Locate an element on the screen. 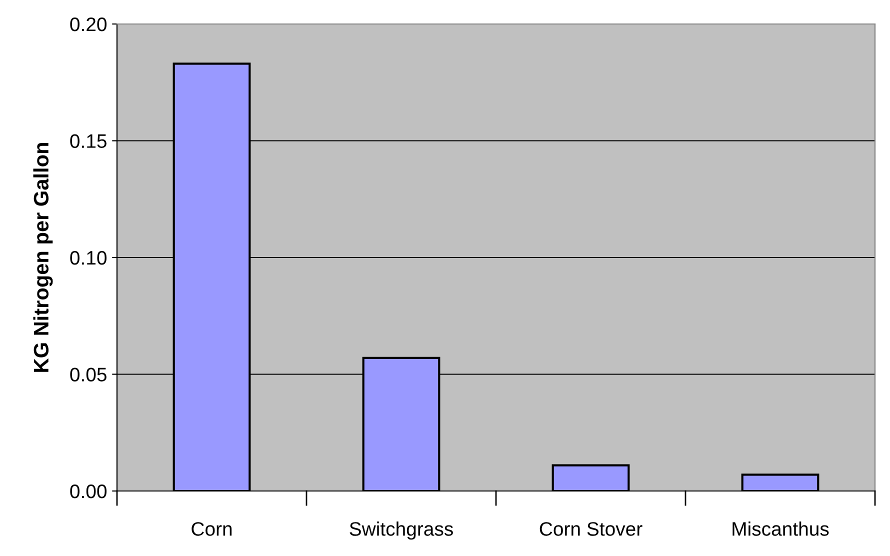  x-tick-label: Switchgrass is located at coordinates (401, 531).